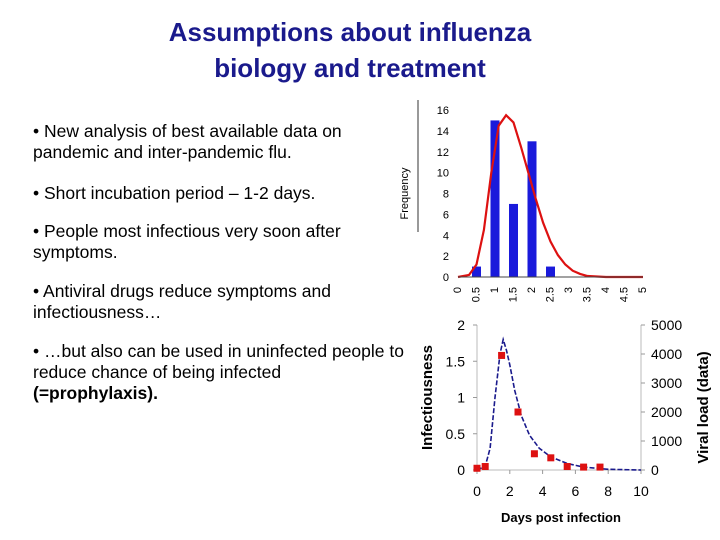 This screenshot has width=720, height=540. Describe the element at coordinates (443, 132) in the screenshot. I see `y-tick-label: 14` at that location.